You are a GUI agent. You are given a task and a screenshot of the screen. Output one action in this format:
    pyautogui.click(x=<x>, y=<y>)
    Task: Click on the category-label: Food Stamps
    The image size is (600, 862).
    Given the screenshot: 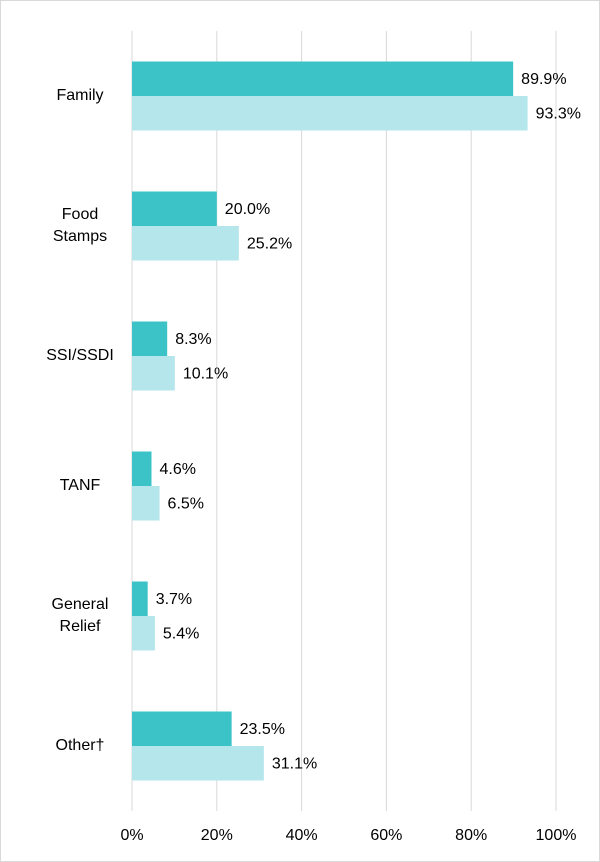 What is the action you would take?
    pyautogui.click(x=80, y=225)
    